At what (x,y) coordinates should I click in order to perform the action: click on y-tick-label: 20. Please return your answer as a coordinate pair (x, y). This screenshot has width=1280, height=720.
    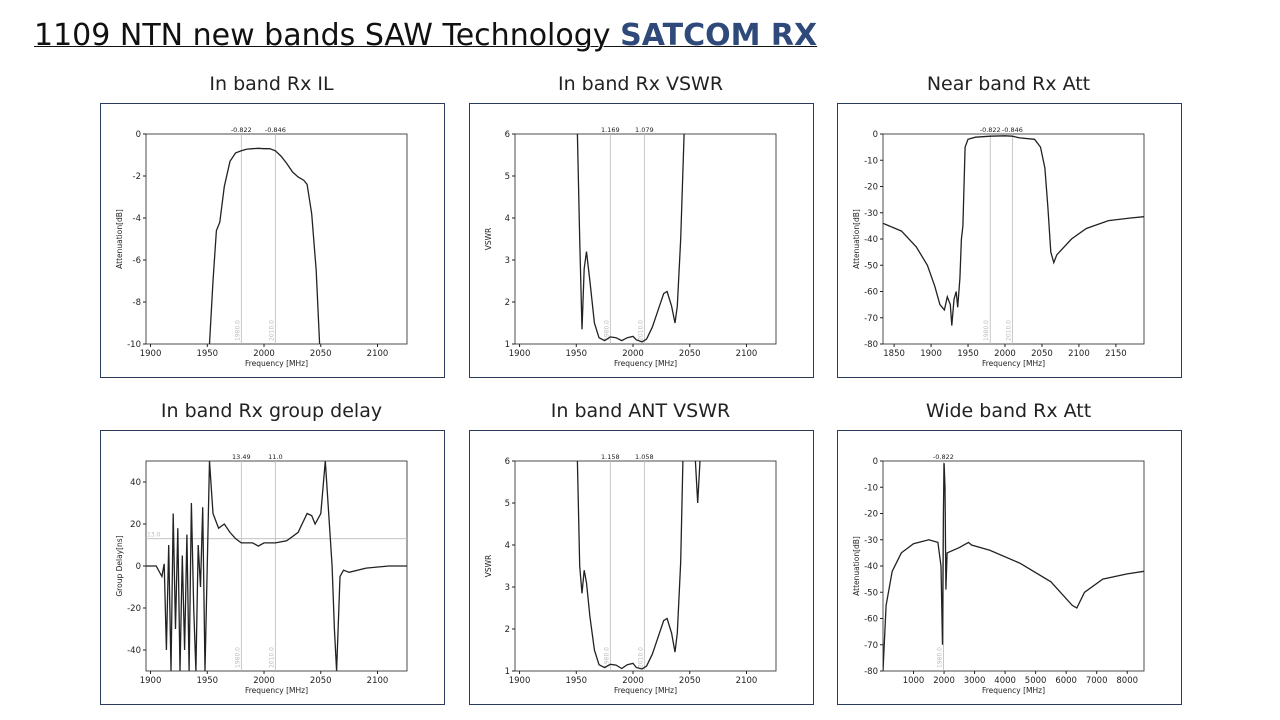
    Looking at the image, I should click on (135, 525).